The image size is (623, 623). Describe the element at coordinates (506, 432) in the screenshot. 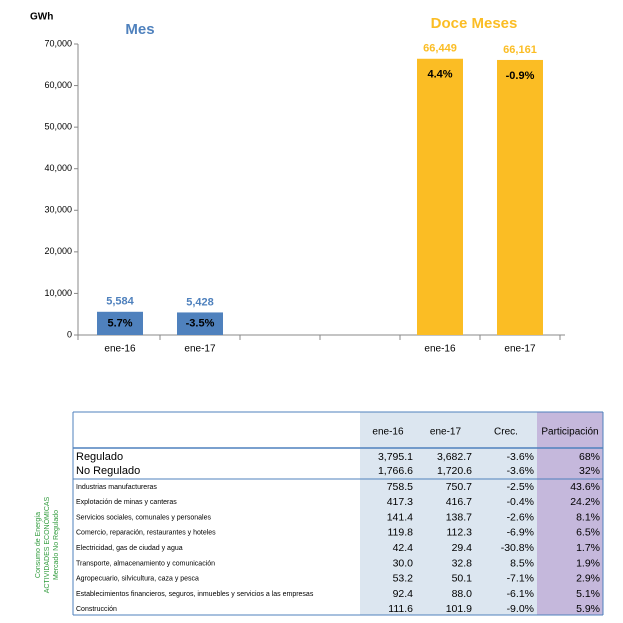

I see `header-cell: Crec.` at that location.